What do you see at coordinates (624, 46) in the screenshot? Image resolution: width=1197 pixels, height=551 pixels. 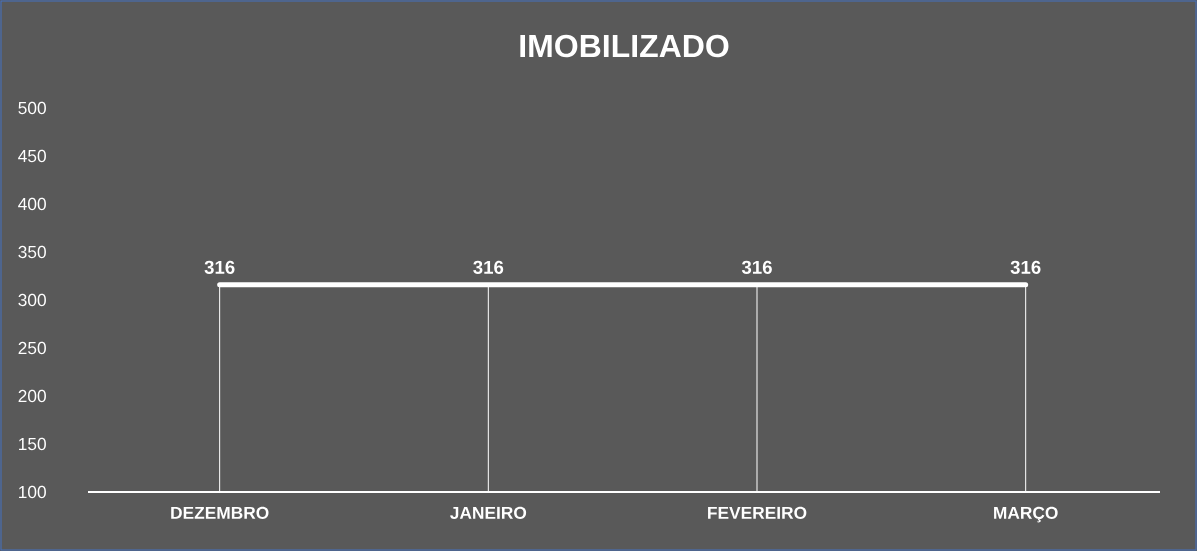 I see `chart-title: IMOBILIZADO` at bounding box center [624, 46].